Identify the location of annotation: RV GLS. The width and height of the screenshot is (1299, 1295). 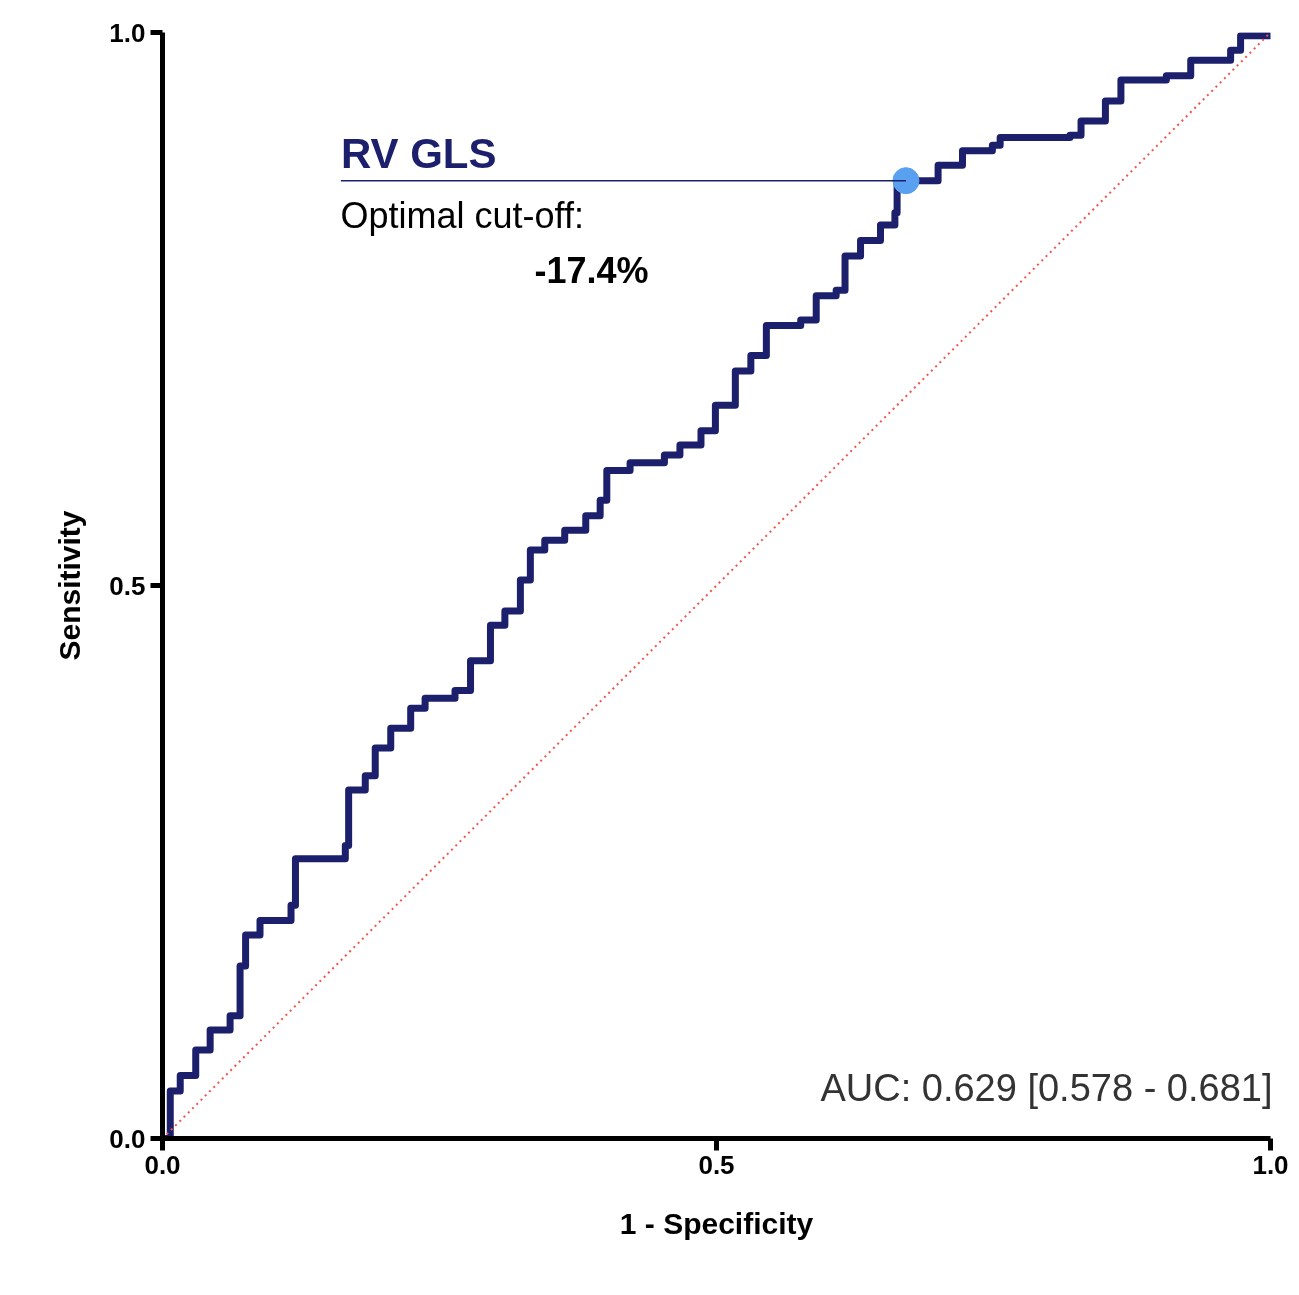
(418, 153).